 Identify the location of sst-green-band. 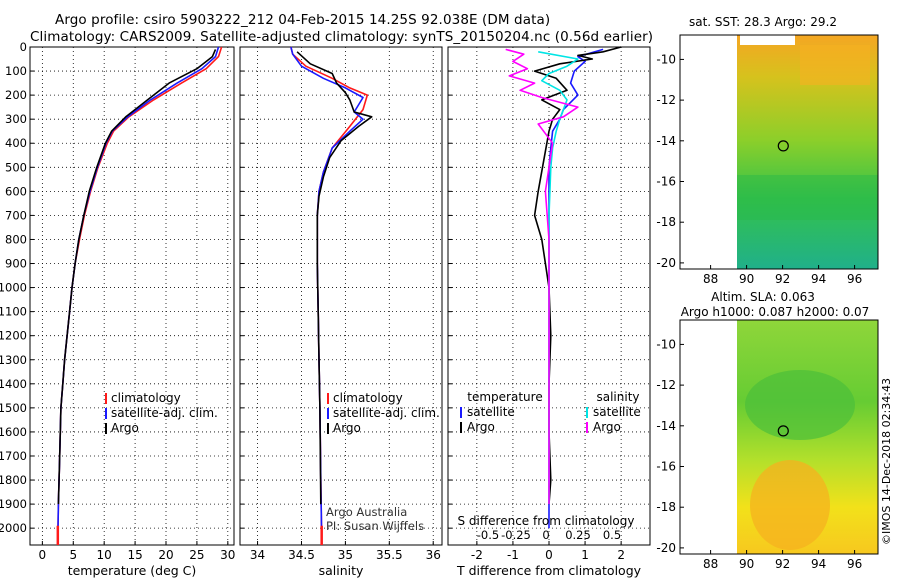
(807, 197).